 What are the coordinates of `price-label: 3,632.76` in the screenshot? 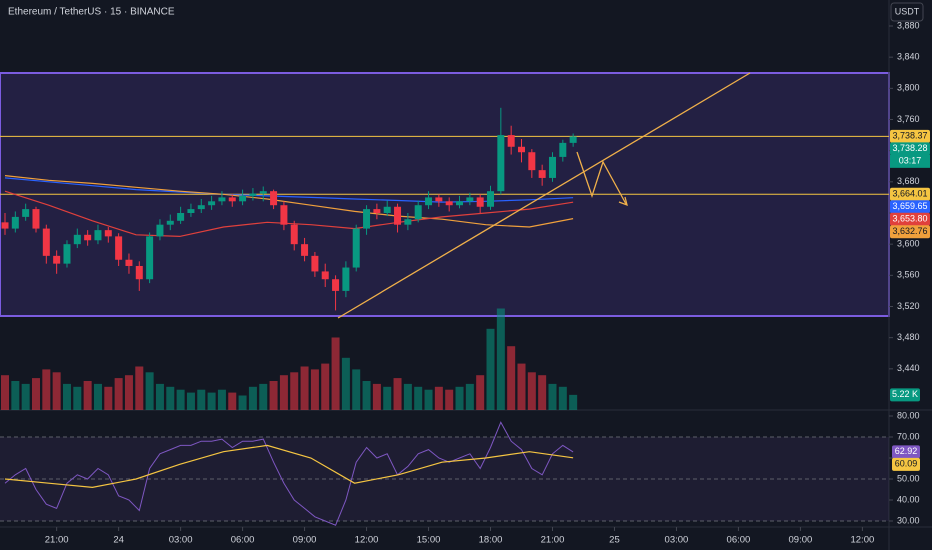 It's located at (909, 231).